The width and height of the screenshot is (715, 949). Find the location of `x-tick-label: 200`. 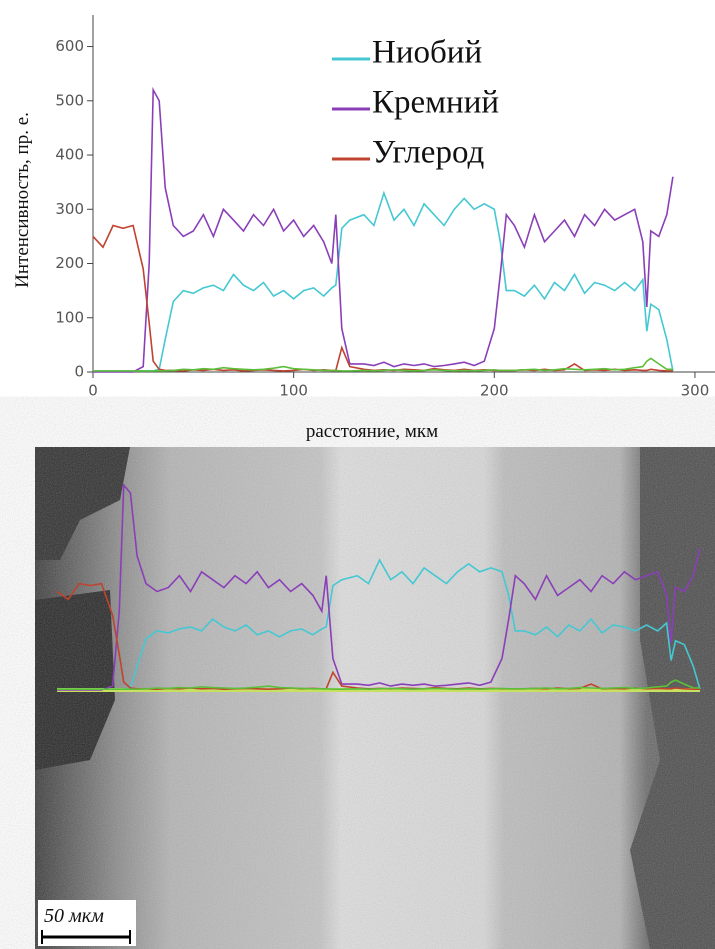

x-tick-label: 200 is located at coordinates (494, 391).